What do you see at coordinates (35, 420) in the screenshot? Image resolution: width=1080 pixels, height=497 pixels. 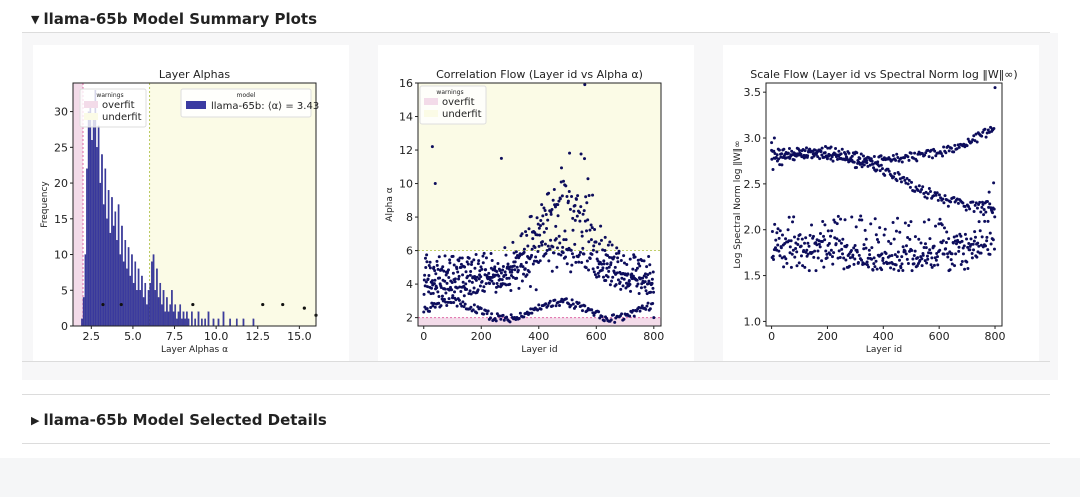 I see `expand-triangle-icon: ▶` at bounding box center [35, 420].